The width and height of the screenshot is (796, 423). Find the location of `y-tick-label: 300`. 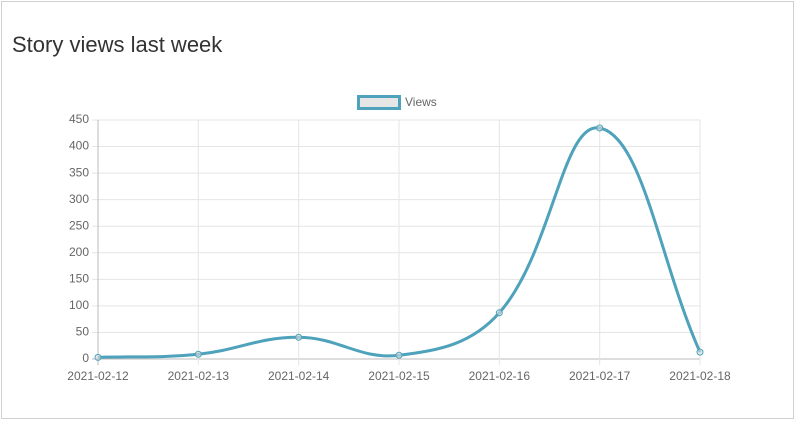

y-tick-label: 300 is located at coordinates (79, 199).